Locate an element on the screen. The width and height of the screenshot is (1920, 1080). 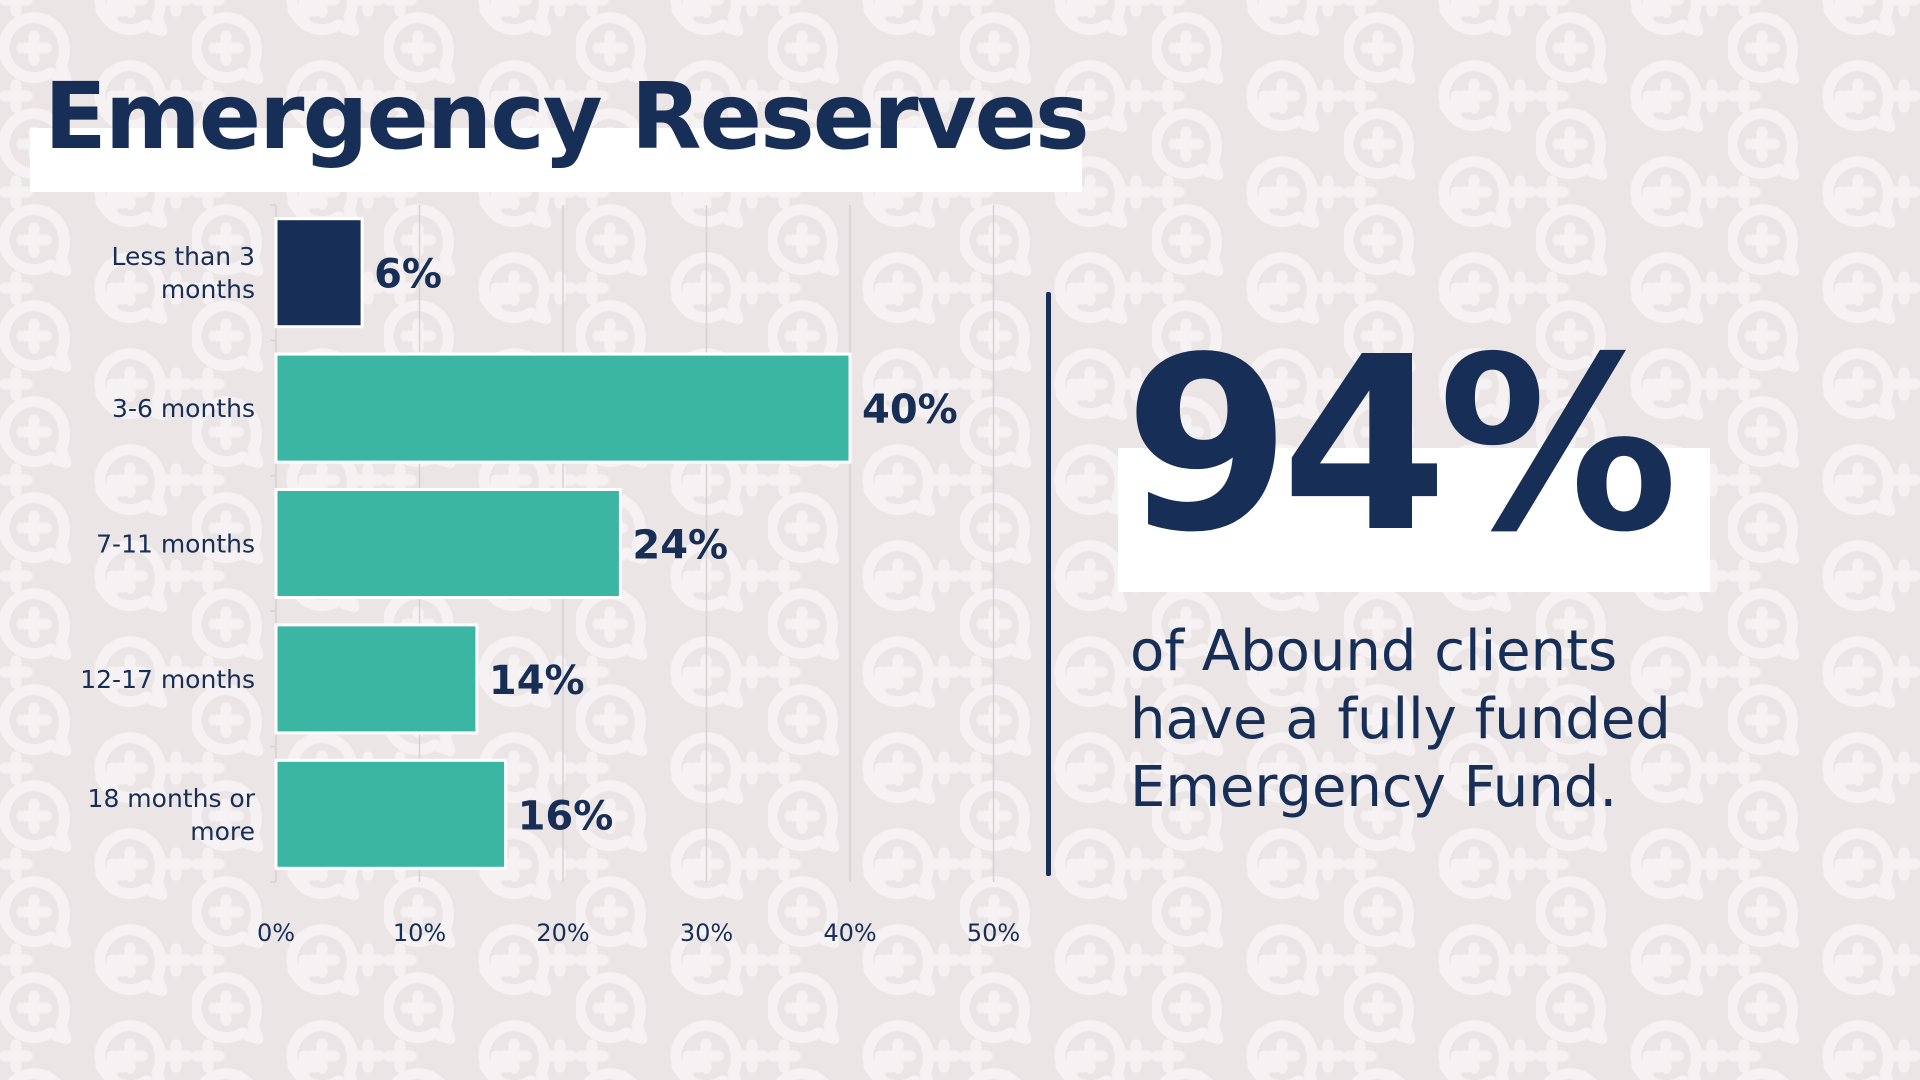
category-label-0: Less than 3 months is located at coordinates (183, 273).